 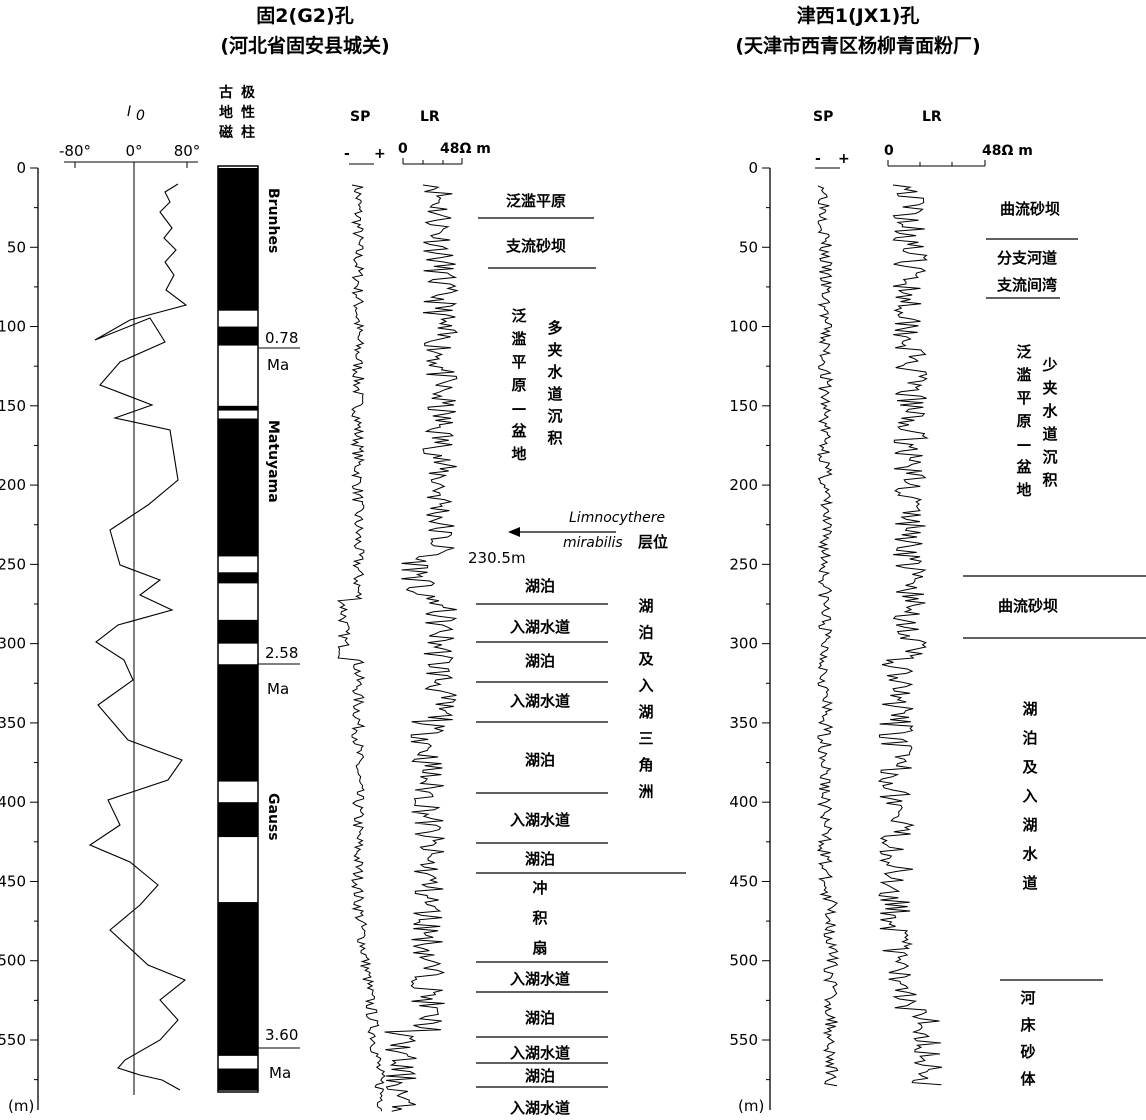 I want to click on left-depth-tick-150: 150, so click(x=13, y=406).